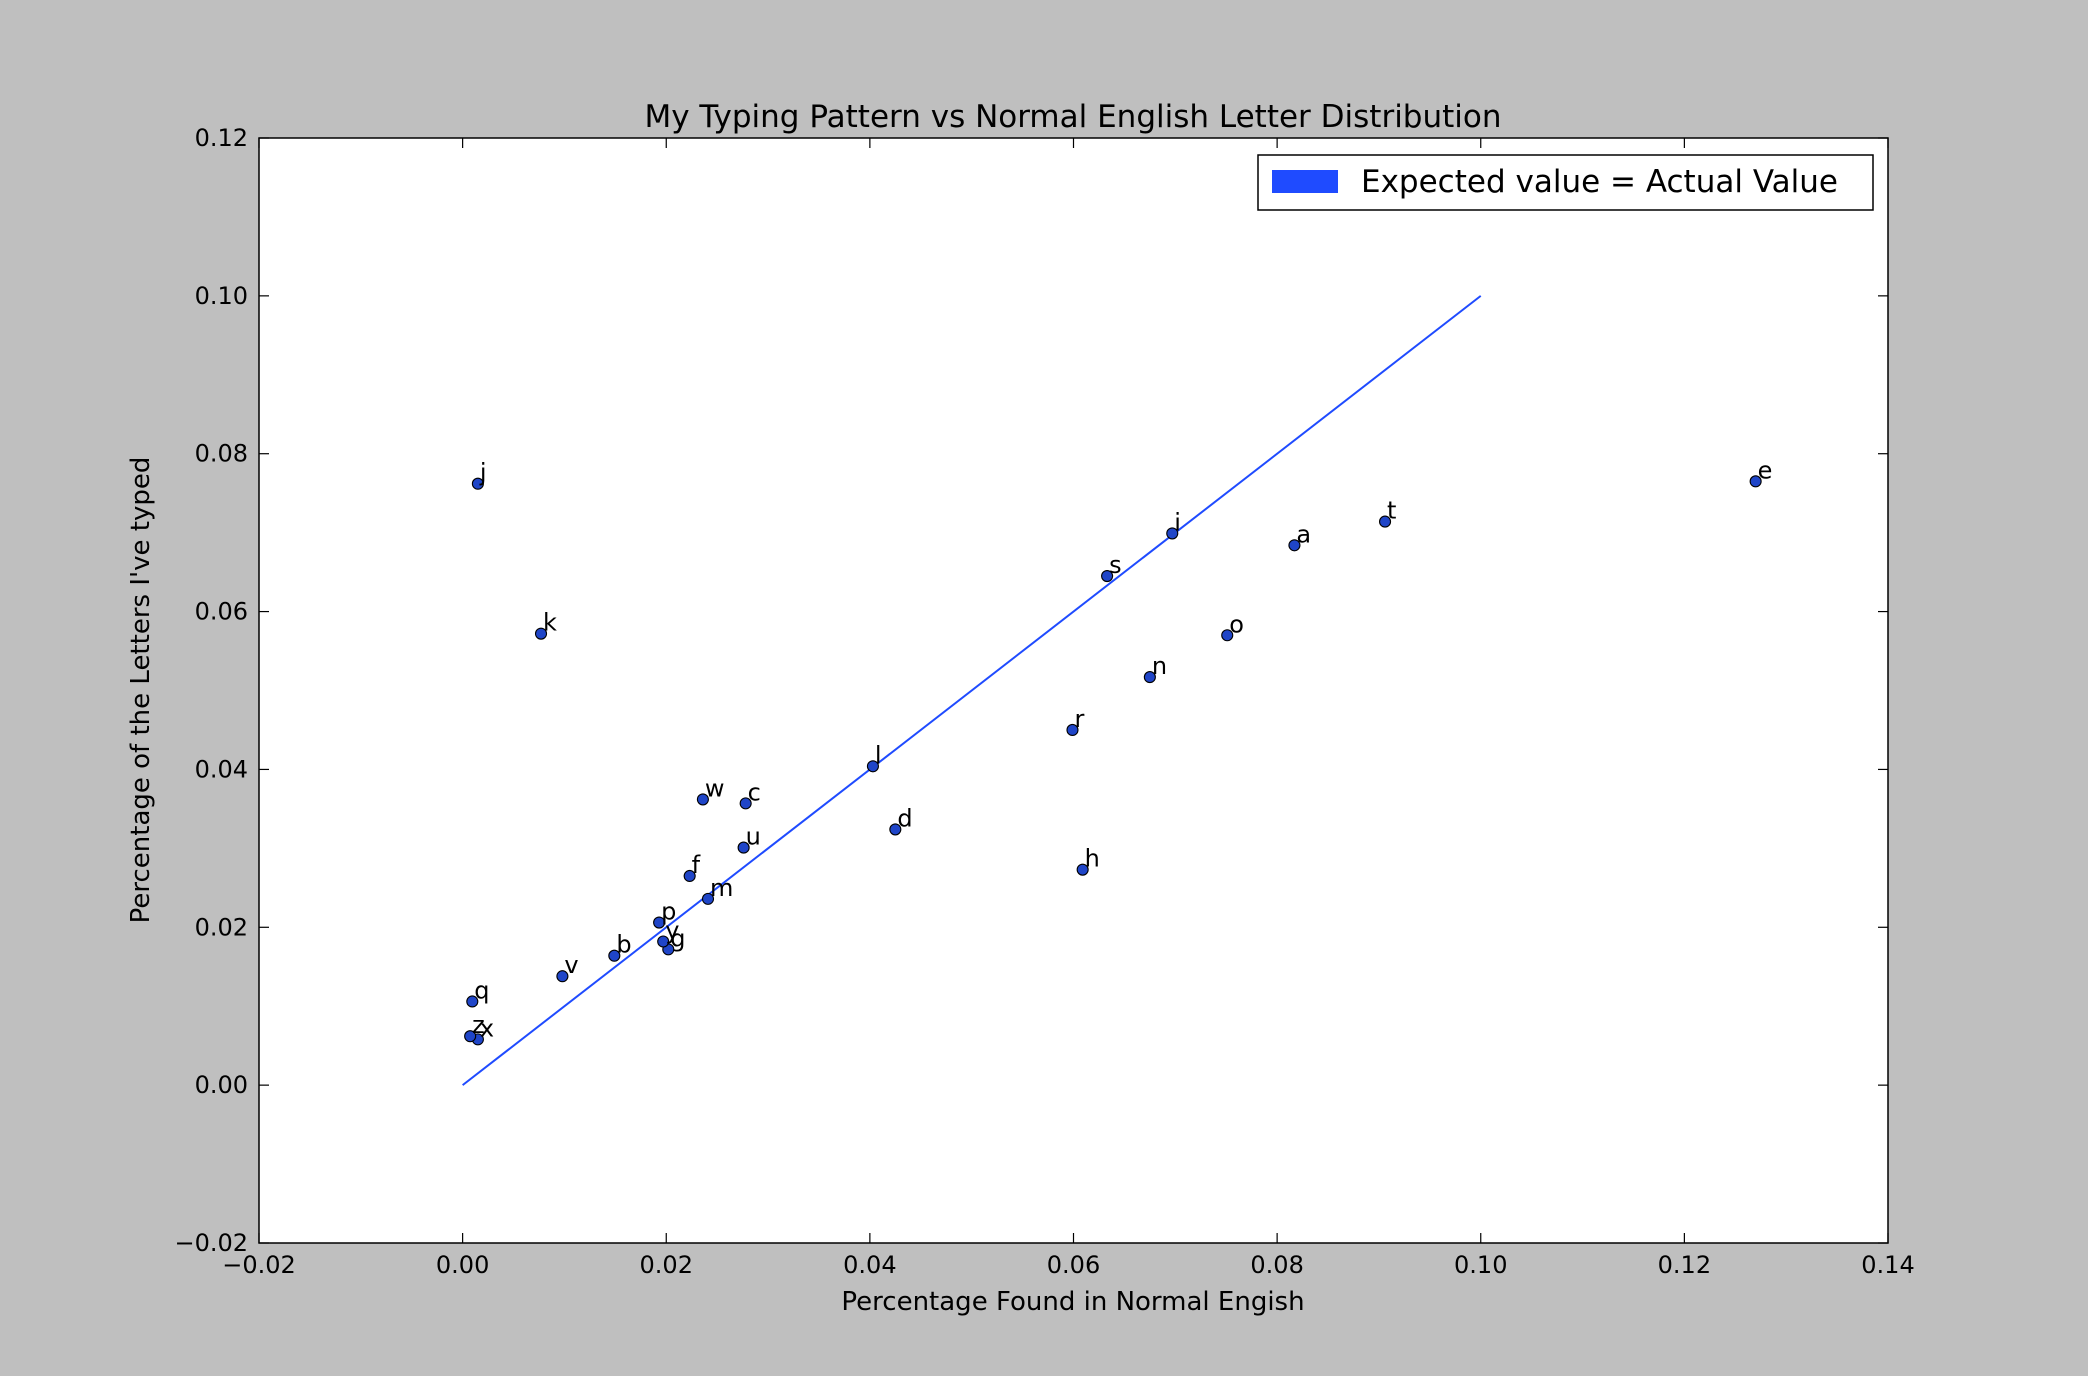 The height and width of the screenshot is (1376, 2088). What do you see at coordinates (221, 769) in the screenshot?
I see `y-tick-label: 0.04` at bounding box center [221, 769].